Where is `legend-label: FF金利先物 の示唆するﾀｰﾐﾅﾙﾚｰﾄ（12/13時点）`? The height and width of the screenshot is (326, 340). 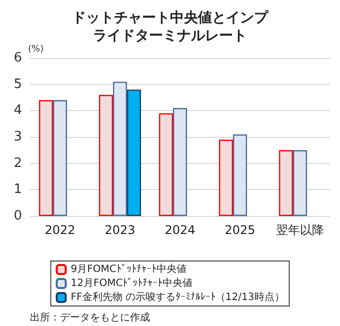
legend-label: FF金利先物 の示唆するﾀｰﾐﾅﾙﾚｰﾄ（12/13時点） is located at coordinates (177, 297).